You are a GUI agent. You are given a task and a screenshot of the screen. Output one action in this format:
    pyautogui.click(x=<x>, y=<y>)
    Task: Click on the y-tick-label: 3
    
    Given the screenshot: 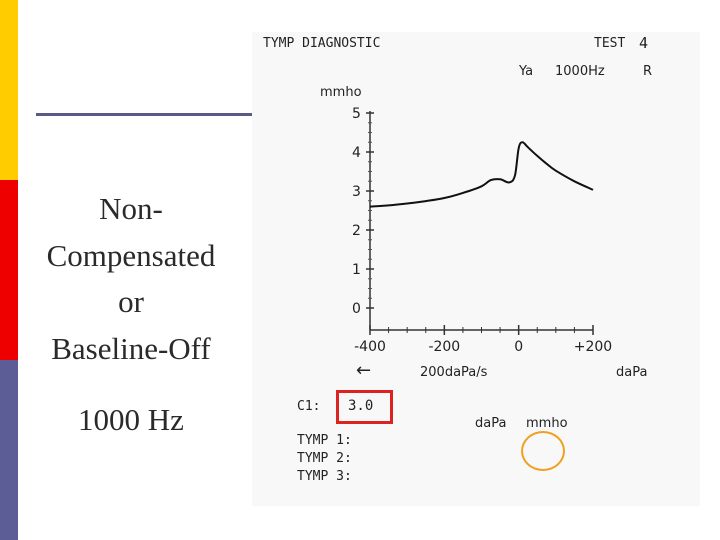 What is the action you would take?
    pyautogui.click(x=356, y=192)
    